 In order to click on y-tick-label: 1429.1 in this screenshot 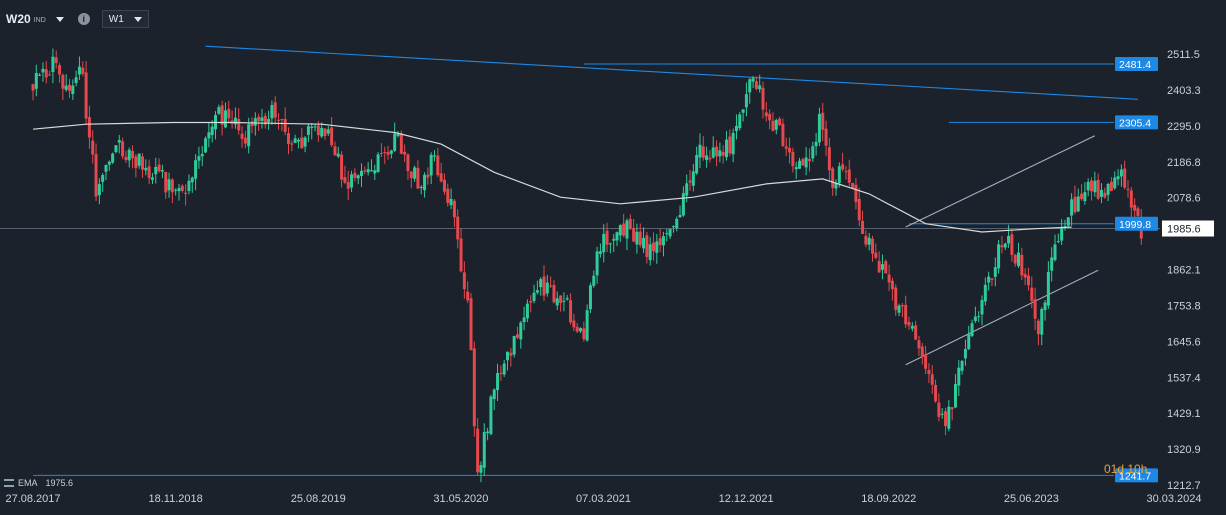, I will do `click(1184, 414)`.